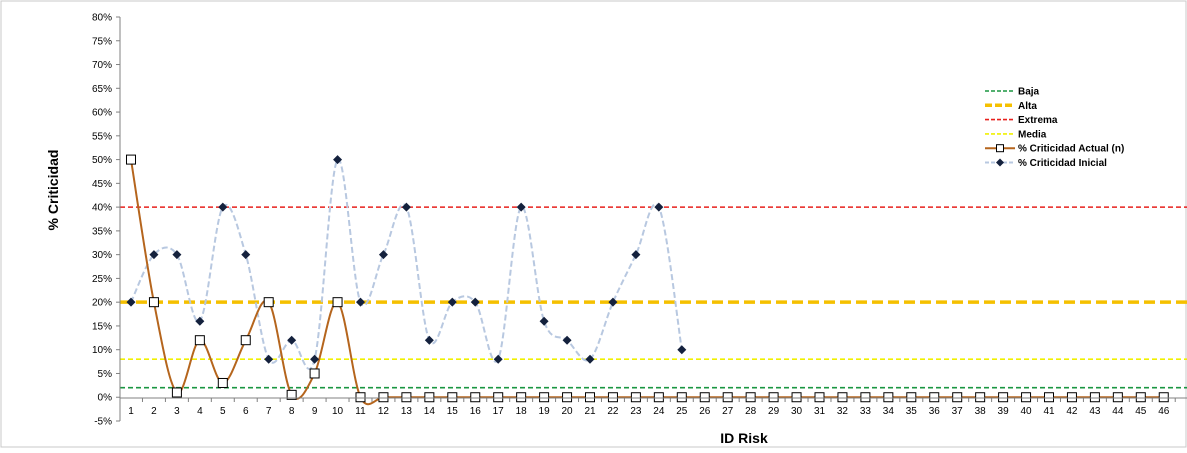 Image resolution: width=1187 pixels, height=453 pixels. Describe the element at coordinates (53, 190) in the screenshot. I see `y-axis-title: % Criticidad` at that location.